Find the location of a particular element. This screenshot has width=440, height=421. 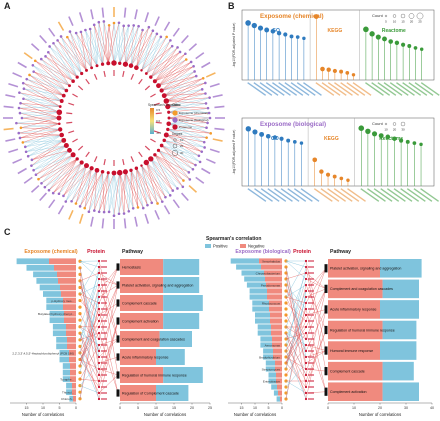

pathway-label: Hemostasis is located at coordinates (131, 267).